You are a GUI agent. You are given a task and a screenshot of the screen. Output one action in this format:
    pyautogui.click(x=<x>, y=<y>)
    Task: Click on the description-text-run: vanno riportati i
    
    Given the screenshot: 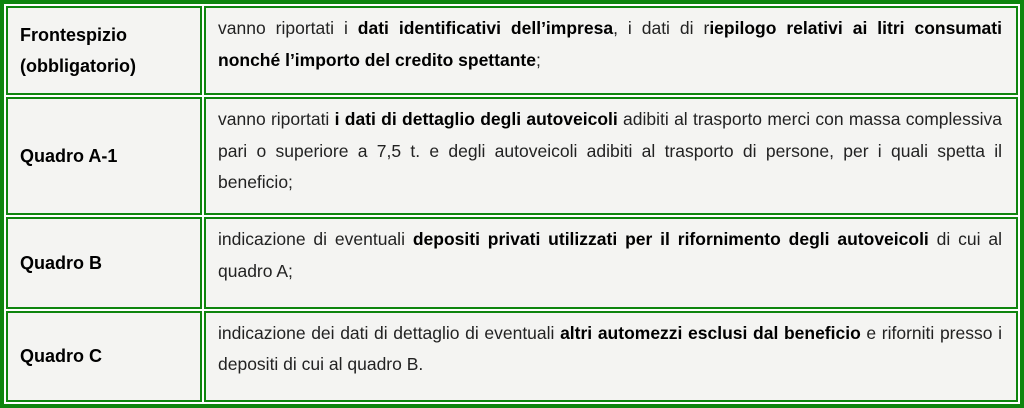 What is the action you would take?
    pyautogui.click(x=288, y=28)
    